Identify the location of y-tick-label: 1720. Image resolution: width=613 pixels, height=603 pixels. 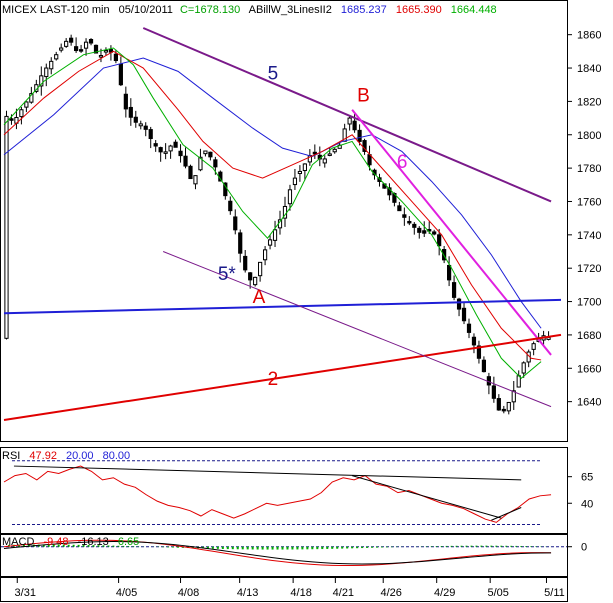
(589, 269).